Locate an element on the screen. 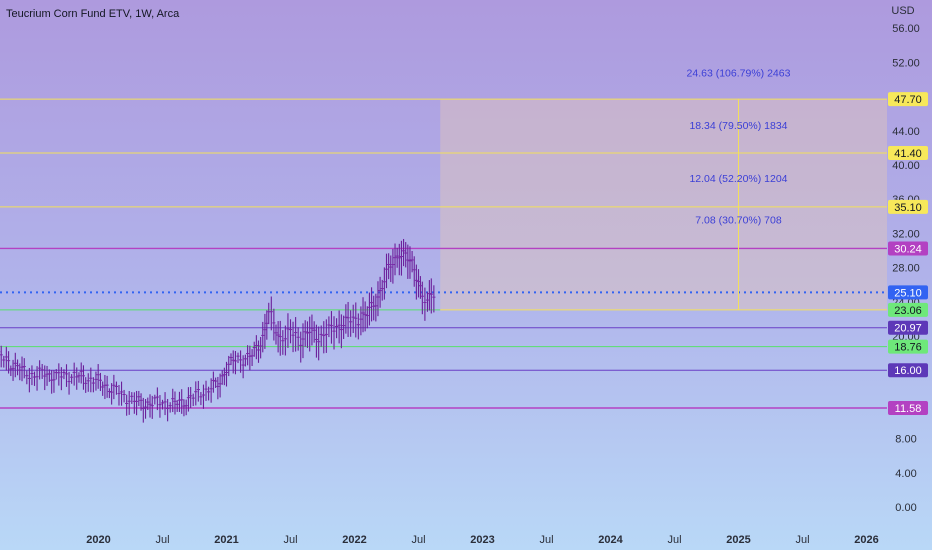  price-tag-label: 41.40 is located at coordinates (908, 154).